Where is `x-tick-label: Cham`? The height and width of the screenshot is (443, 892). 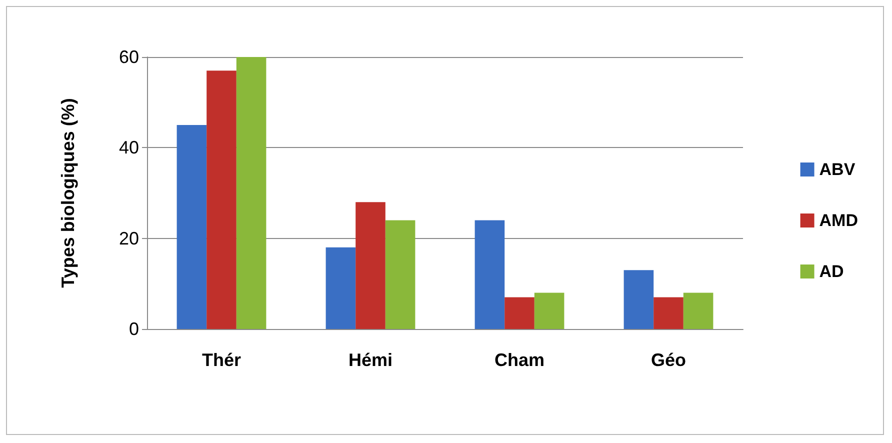
x-tick-label: Cham is located at coordinates (519, 360).